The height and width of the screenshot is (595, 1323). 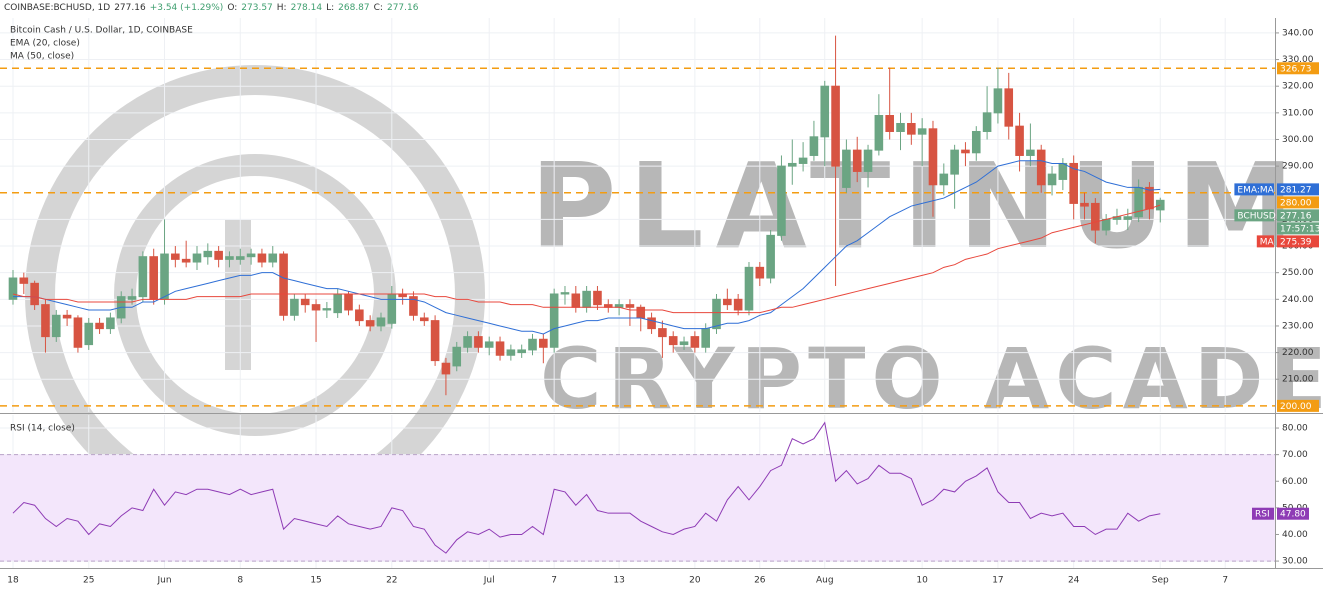 What do you see at coordinates (1296, 407) in the screenshot?
I see `level-label: 200.00` at bounding box center [1296, 407].